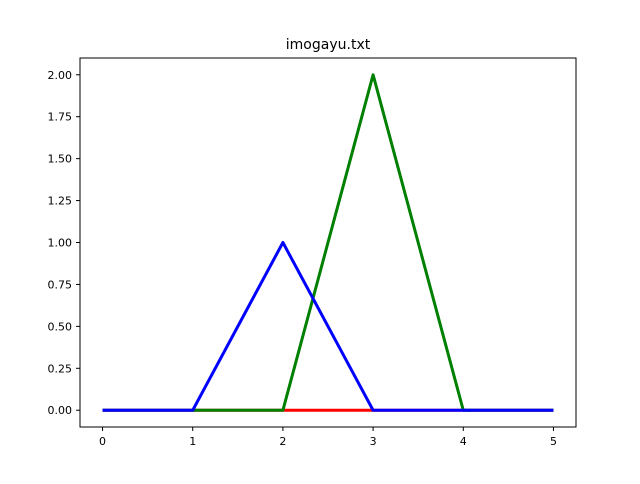 This screenshot has width=640, height=484. What do you see at coordinates (282, 441) in the screenshot?
I see `x-tick-label: 2` at bounding box center [282, 441].